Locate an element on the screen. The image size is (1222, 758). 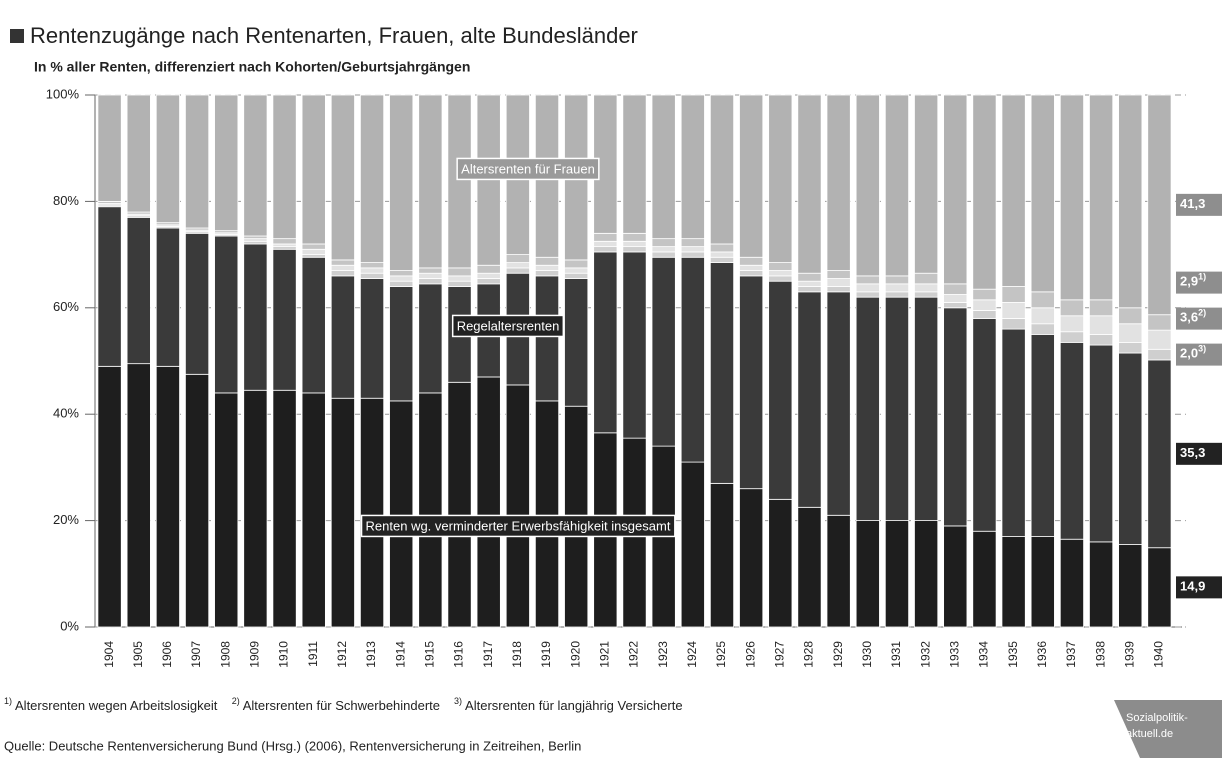
x-tick-label: 1913 is located at coordinates (371, 654).